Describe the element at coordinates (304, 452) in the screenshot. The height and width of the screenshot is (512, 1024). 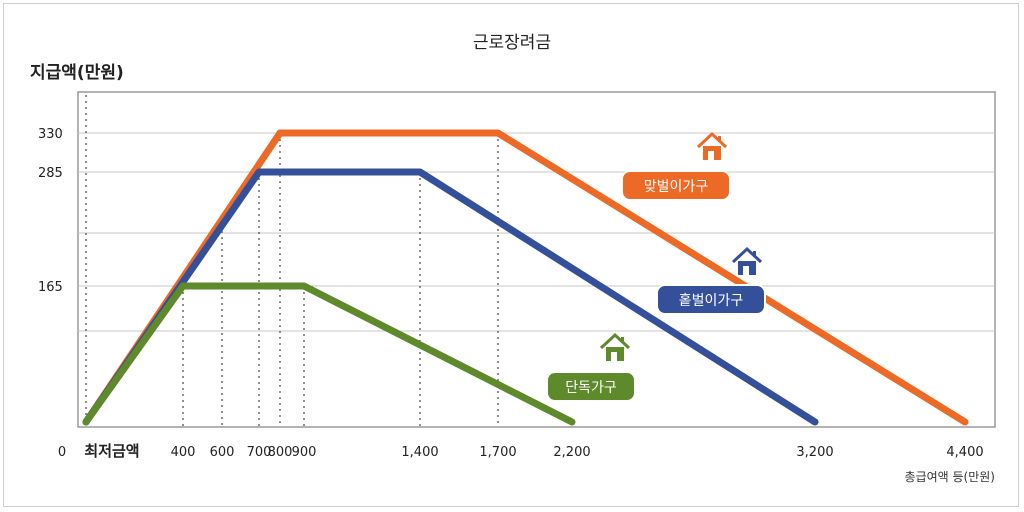
I see `x-tick-label: 900` at that location.